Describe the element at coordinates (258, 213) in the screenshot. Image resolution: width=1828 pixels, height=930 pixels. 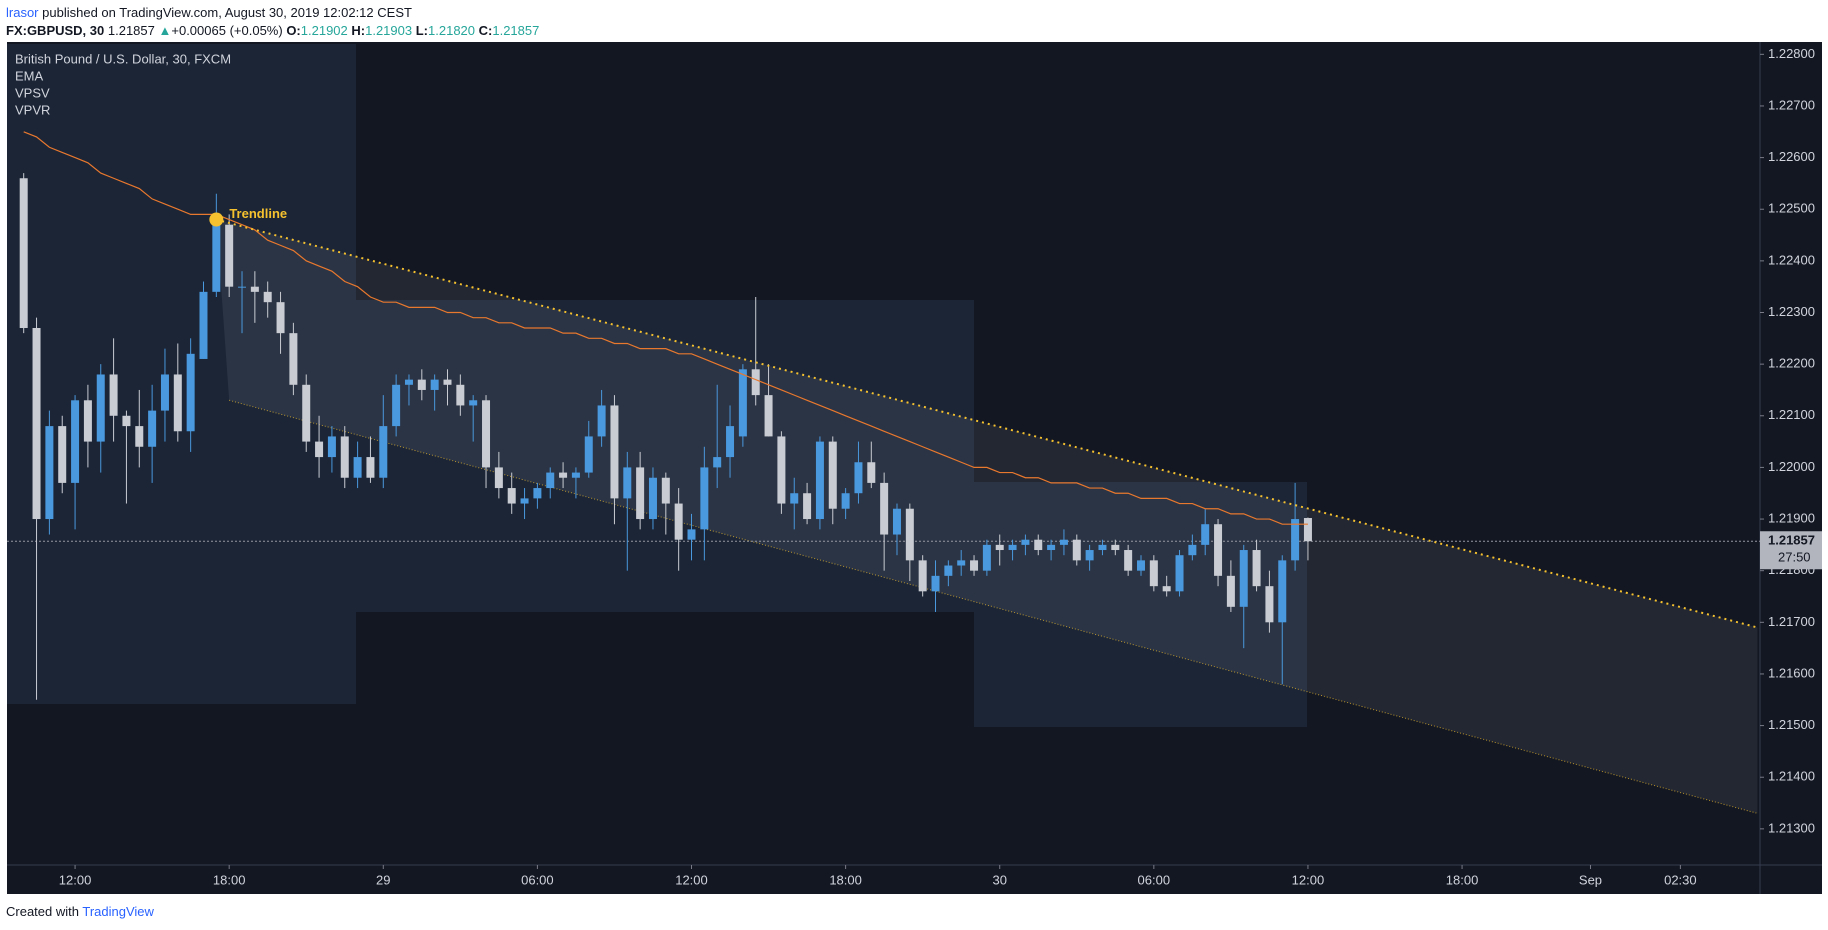
I see `trendline-label: Trendline` at that location.